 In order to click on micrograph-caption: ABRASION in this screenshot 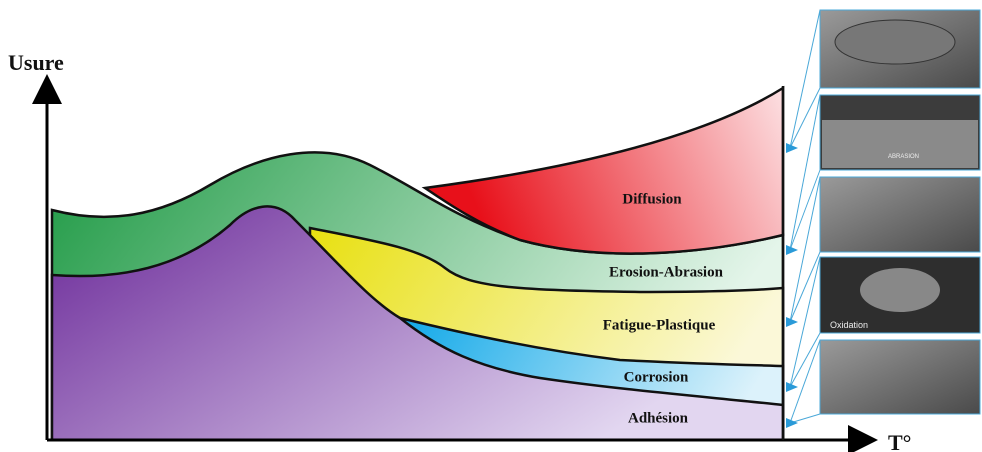, I will do `click(903, 157)`.